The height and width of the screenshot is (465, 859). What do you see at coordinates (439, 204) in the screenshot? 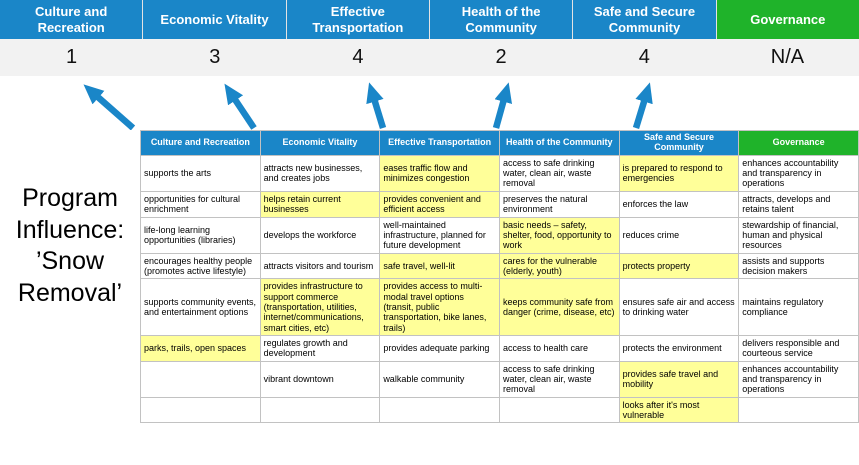
I see `table-cell: provides convenient and efficient access` at bounding box center [439, 204].